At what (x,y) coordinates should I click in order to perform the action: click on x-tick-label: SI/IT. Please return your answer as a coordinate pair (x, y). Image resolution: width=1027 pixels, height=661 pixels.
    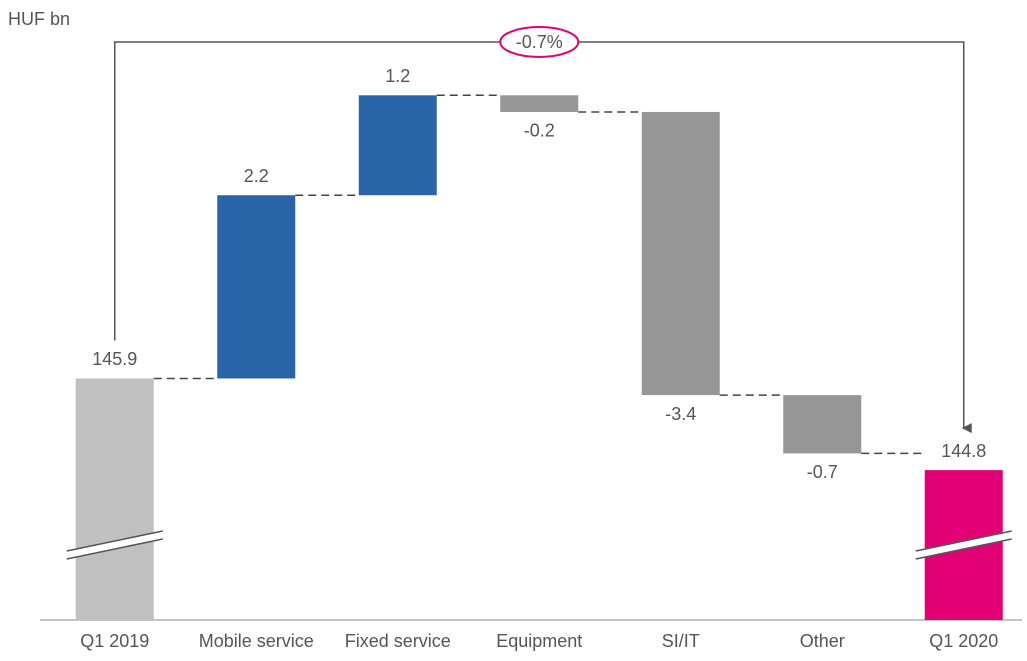
    Looking at the image, I should click on (681, 641).